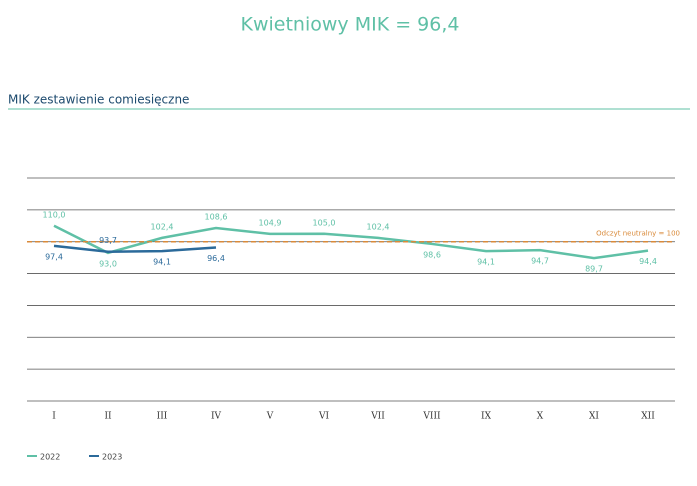 This screenshot has height=486, width=697. Describe the element at coordinates (108, 263) in the screenshot. I see `data-label: 93,0` at that location.